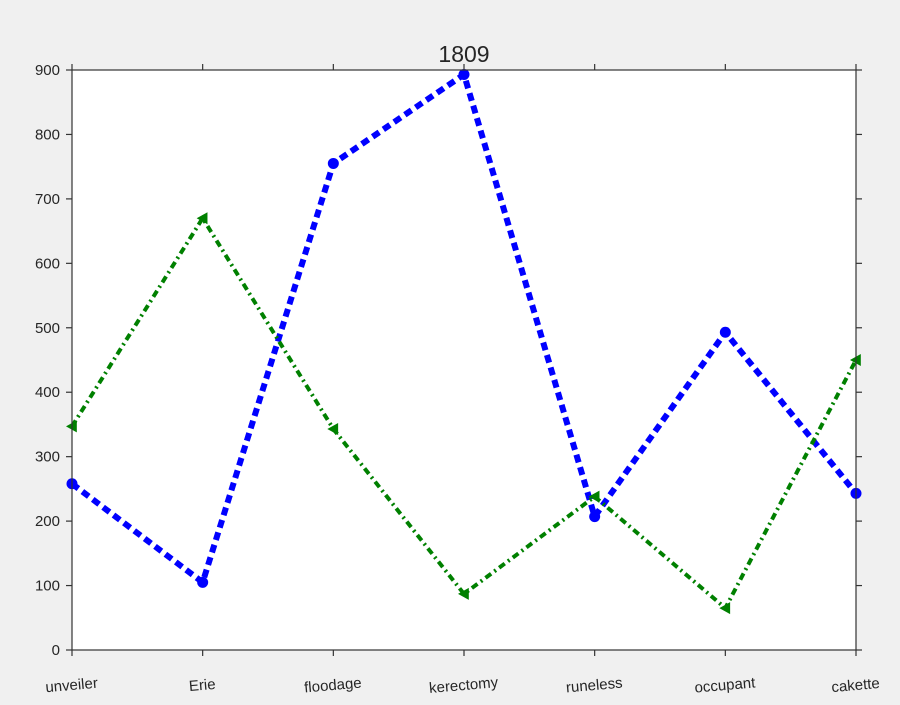 This screenshot has height=705, width=900. I want to click on y-tick-label: 600, so click(47, 263).